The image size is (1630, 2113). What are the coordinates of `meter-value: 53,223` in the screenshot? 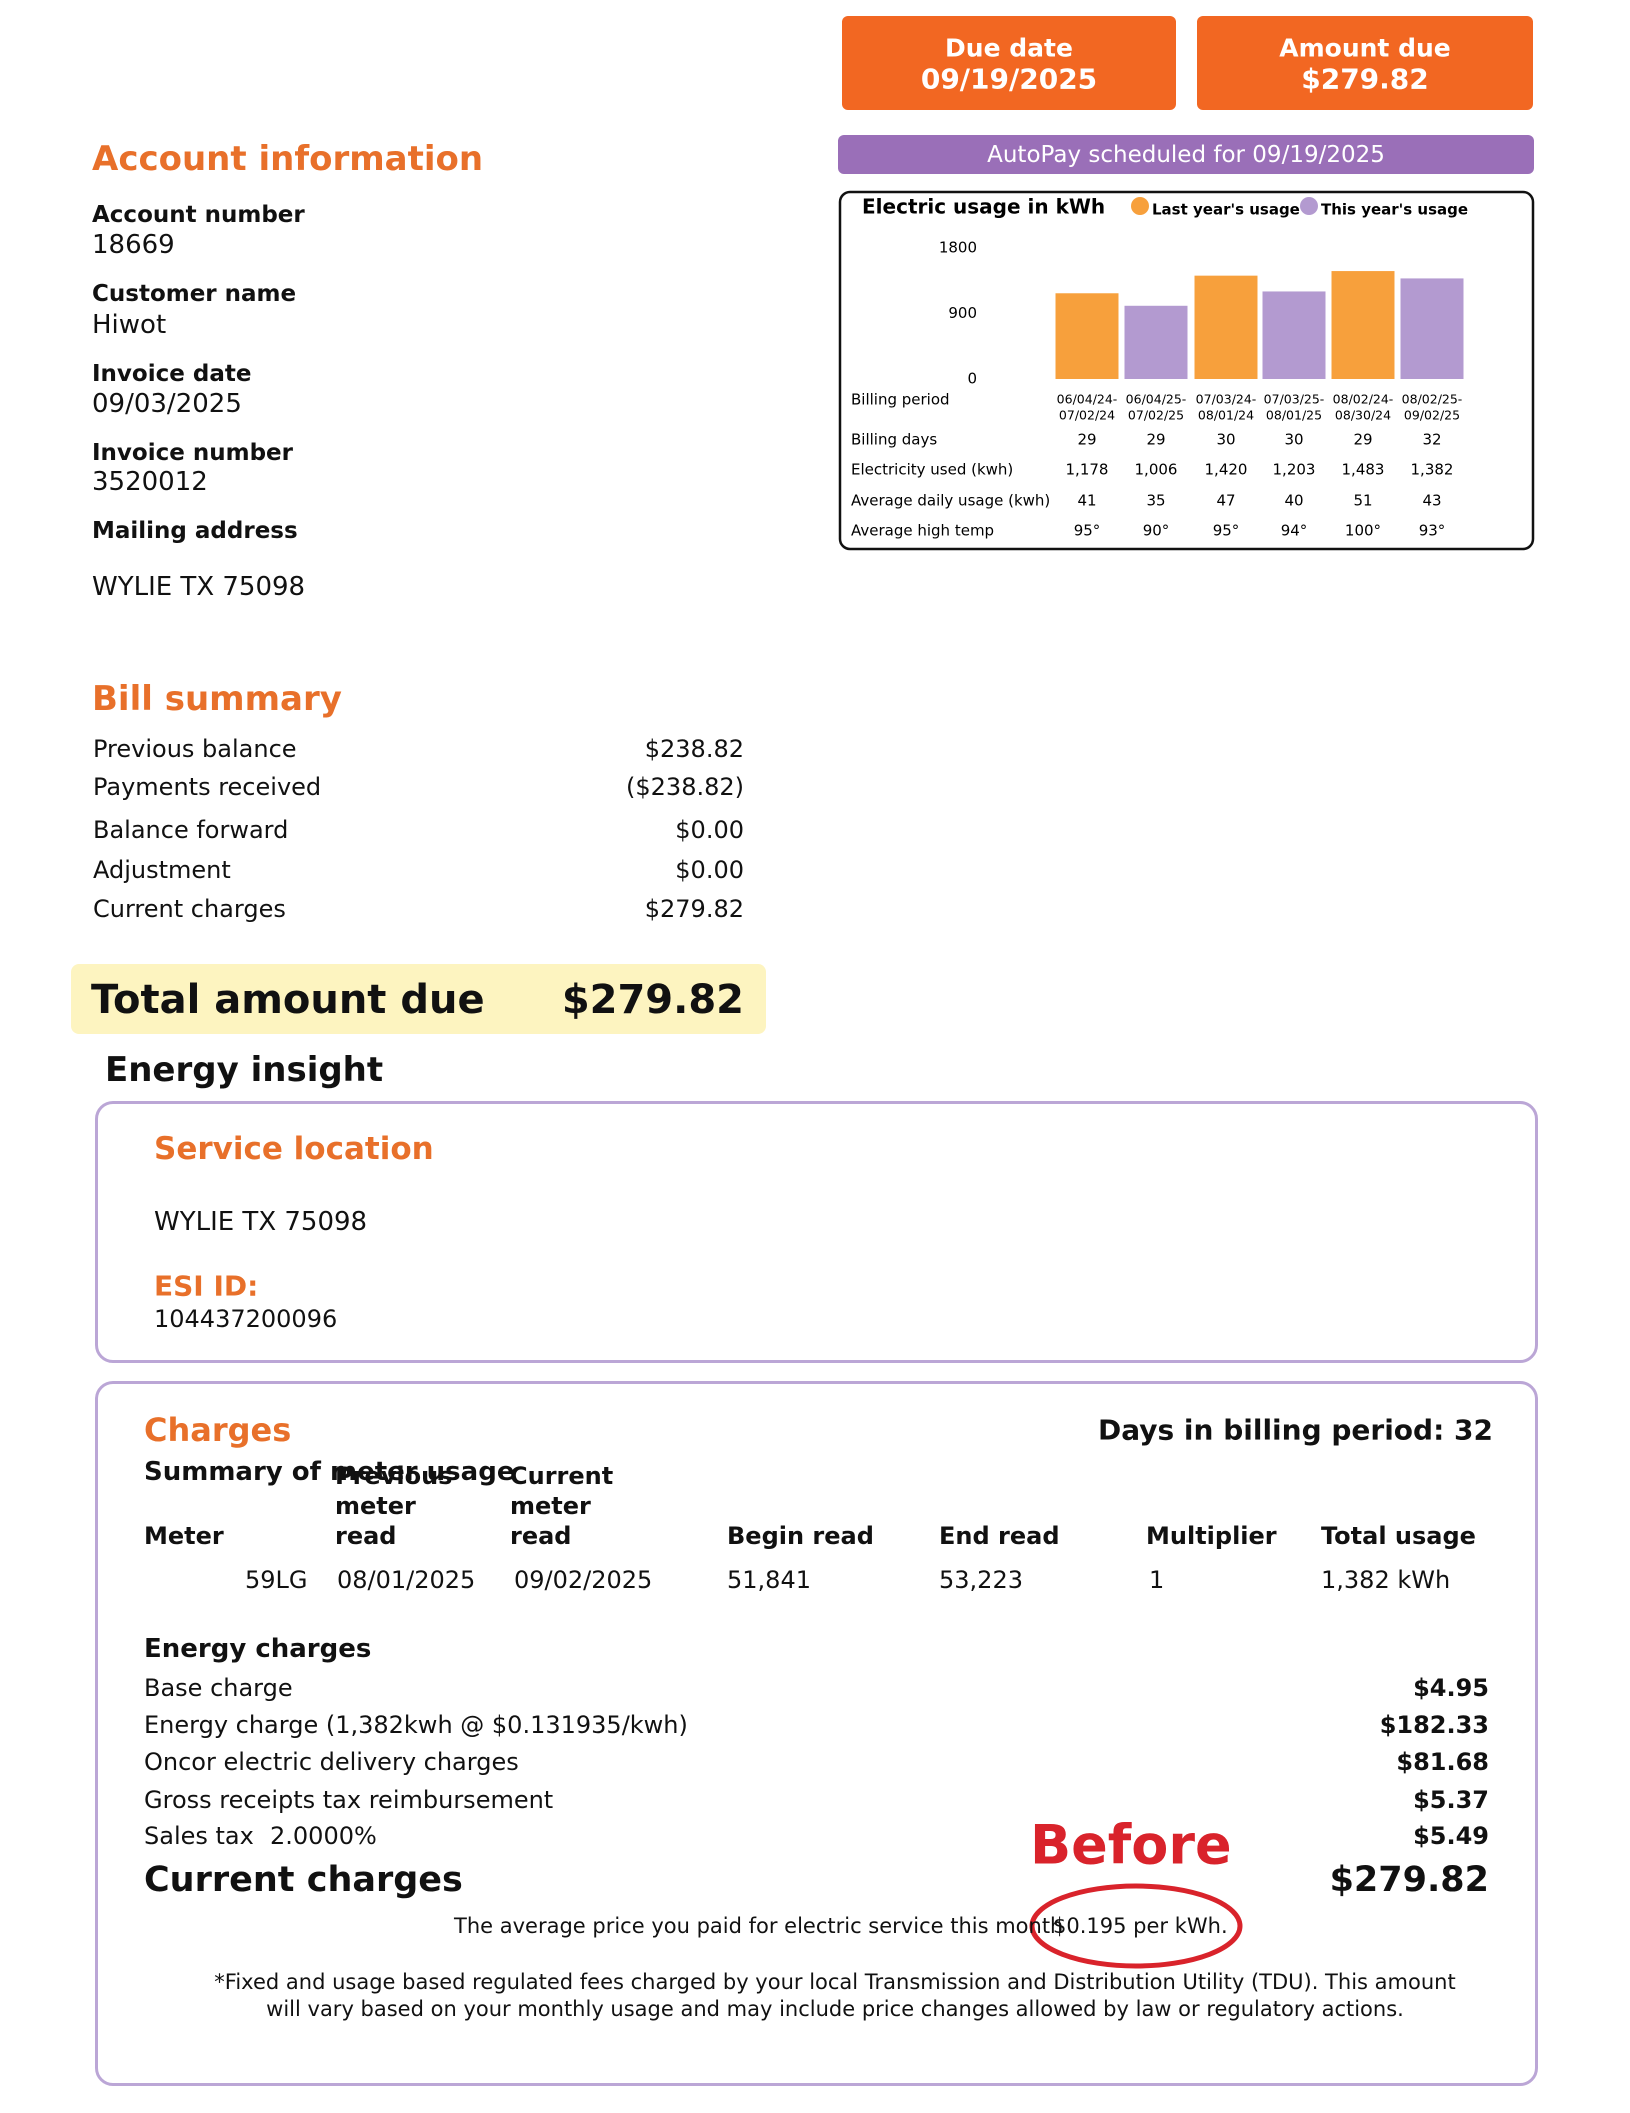 It's located at (981, 1580).